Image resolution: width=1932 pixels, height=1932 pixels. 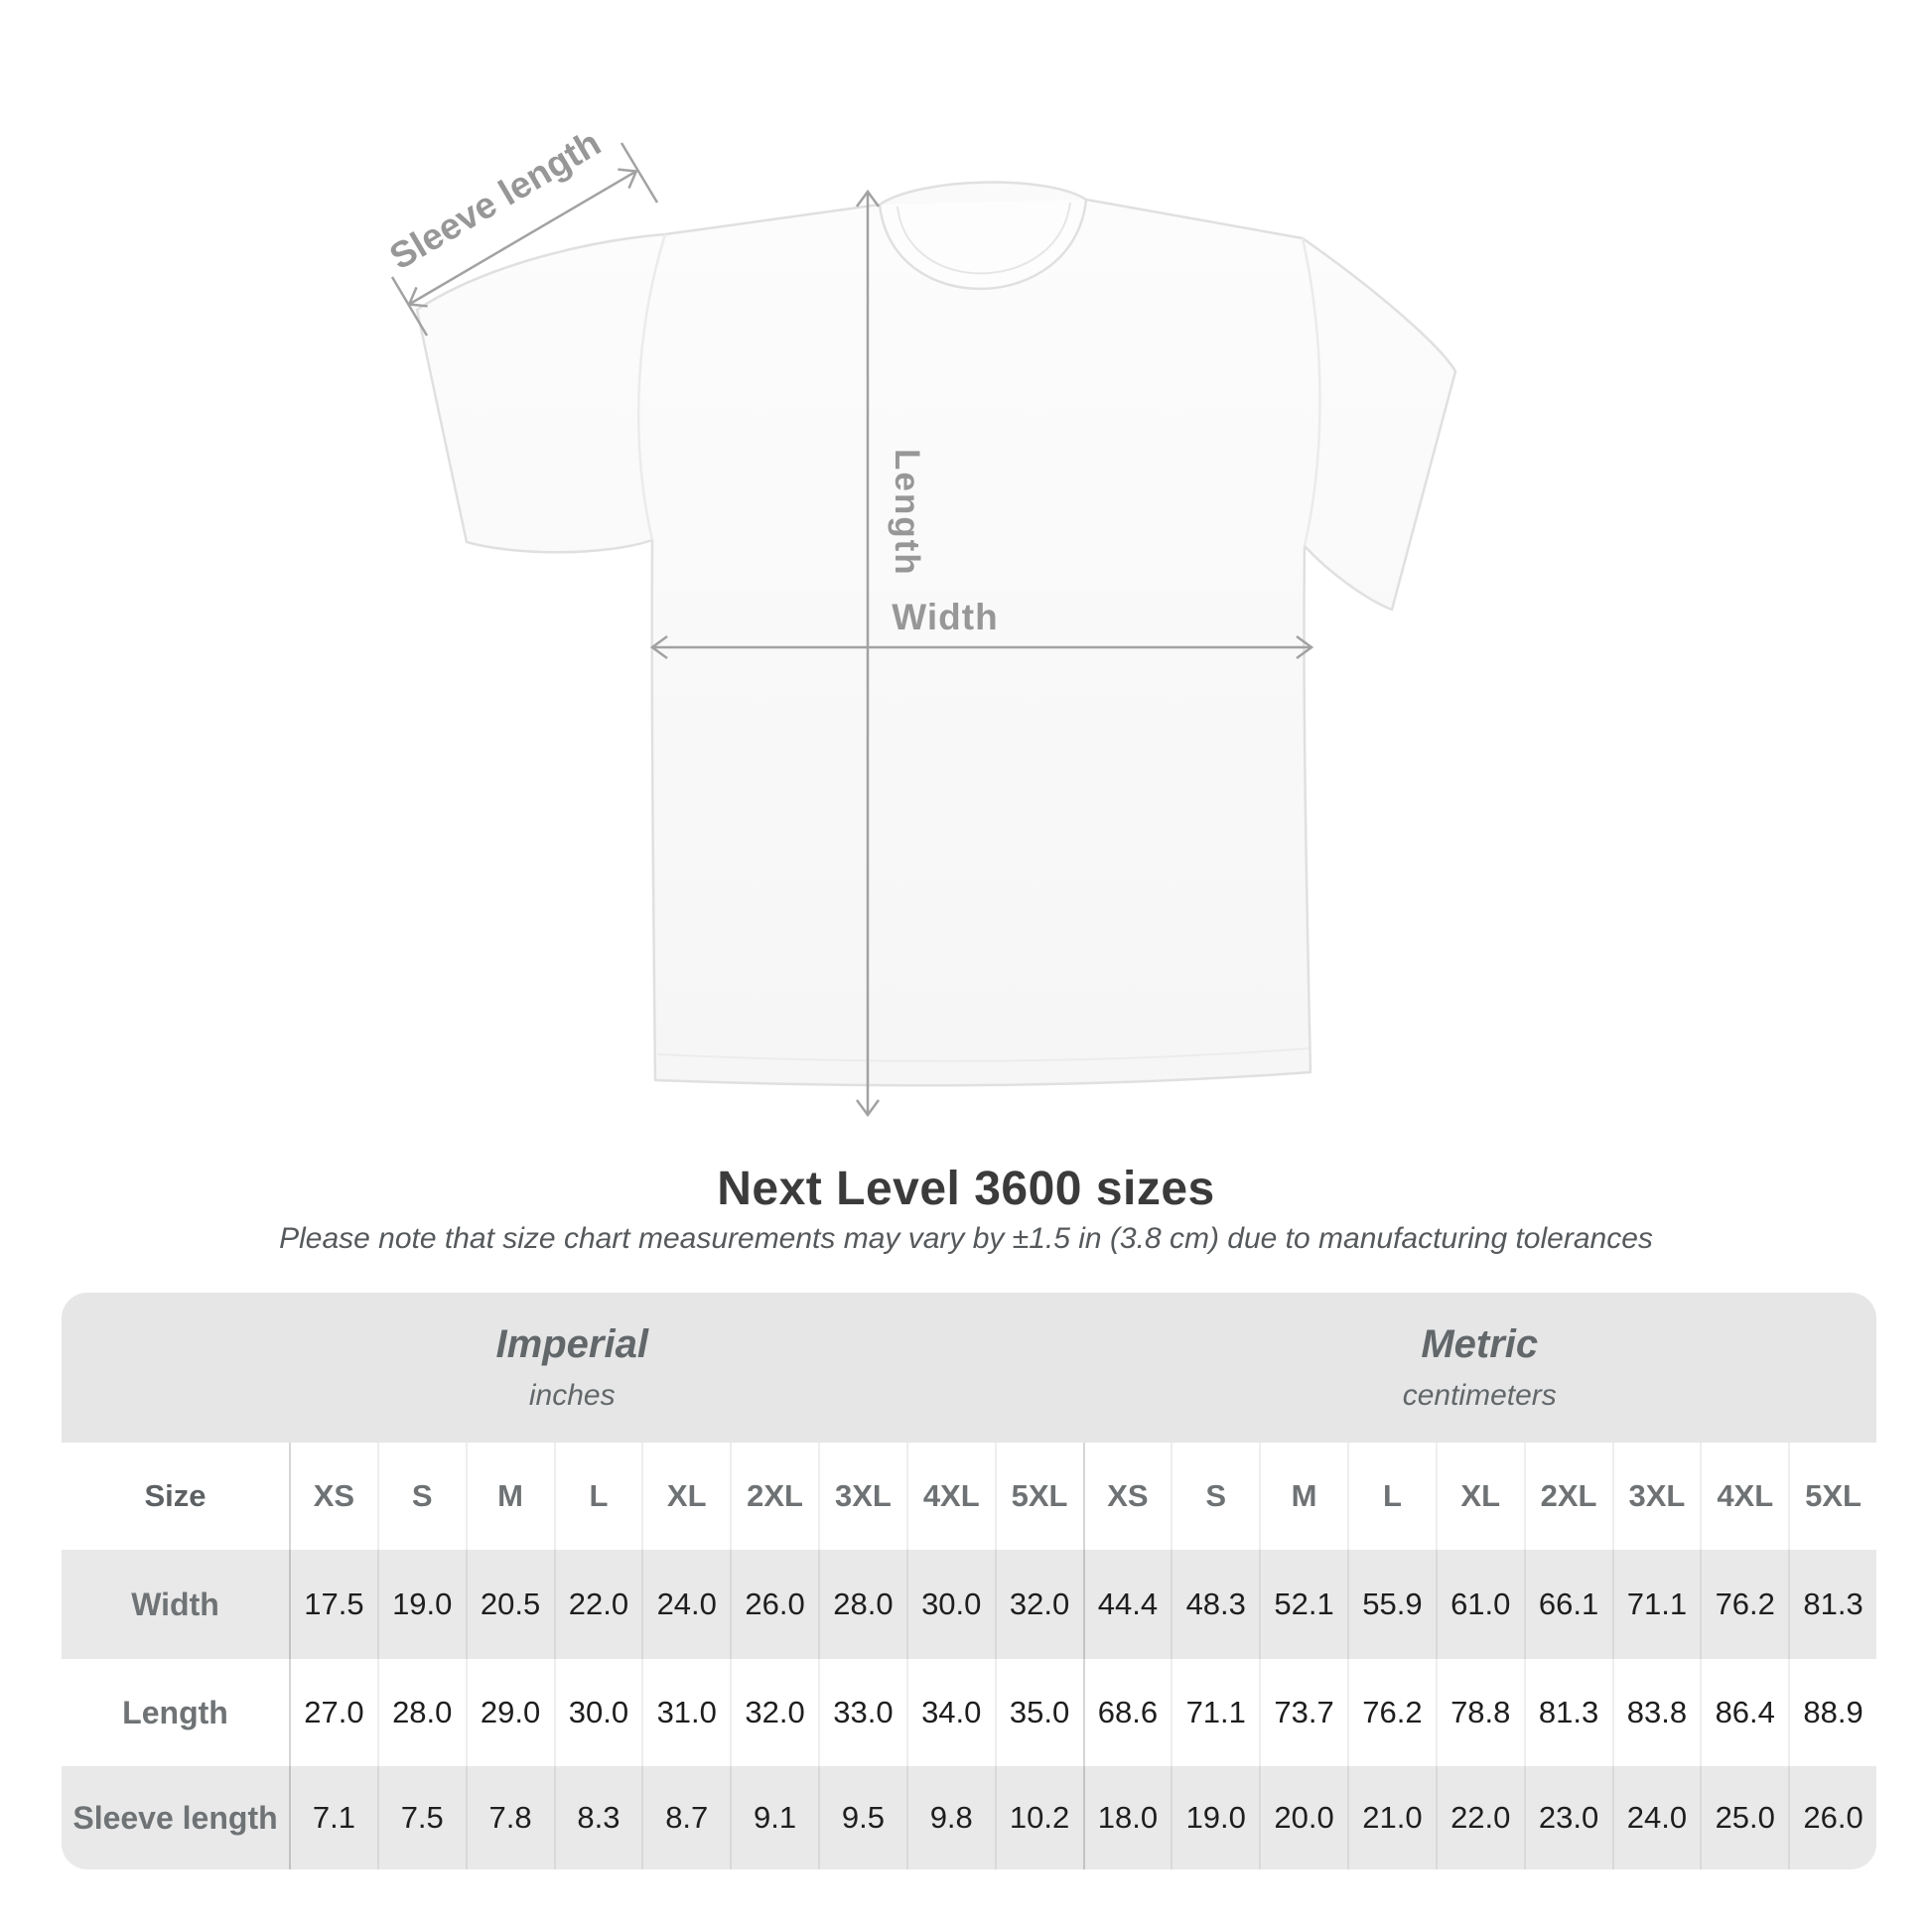 I want to click on value-cell: 10.2, so click(x=1038, y=1818).